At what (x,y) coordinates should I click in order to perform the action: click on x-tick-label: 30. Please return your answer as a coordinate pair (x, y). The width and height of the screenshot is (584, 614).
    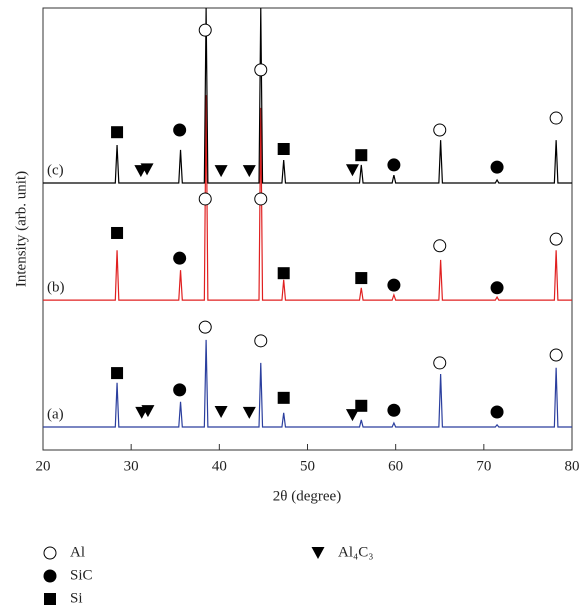
    Looking at the image, I should click on (131, 466).